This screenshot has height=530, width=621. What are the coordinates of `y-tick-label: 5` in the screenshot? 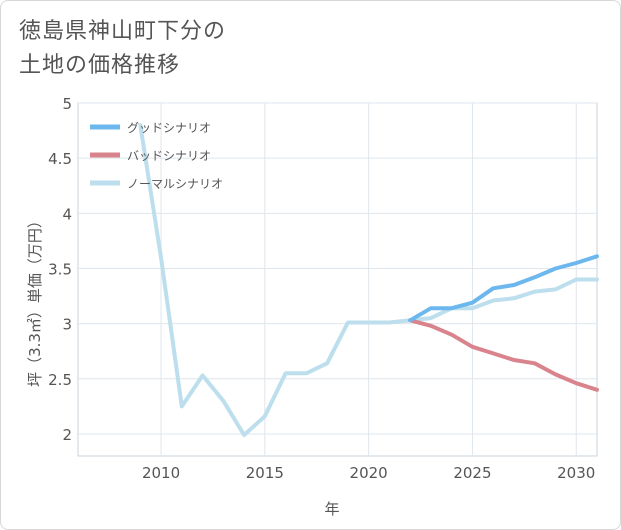 It's located at (67, 104).